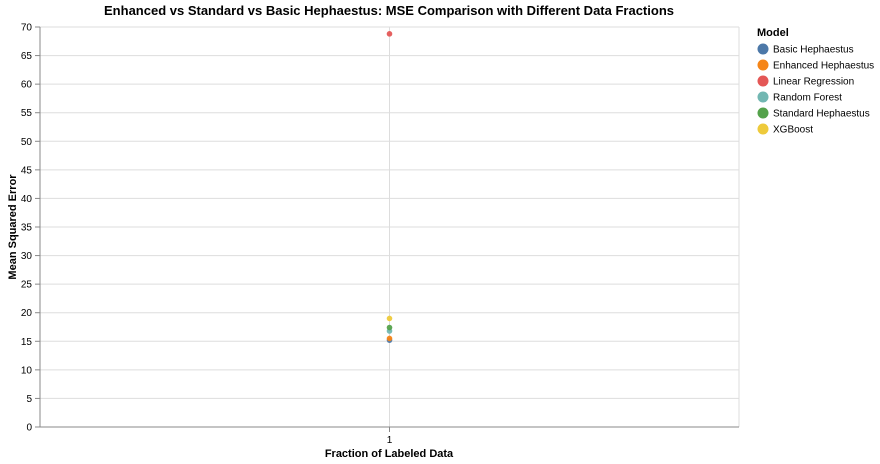 The width and height of the screenshot is (880, 464). I want to click on y-tick-label: 40, so click(27, 199).